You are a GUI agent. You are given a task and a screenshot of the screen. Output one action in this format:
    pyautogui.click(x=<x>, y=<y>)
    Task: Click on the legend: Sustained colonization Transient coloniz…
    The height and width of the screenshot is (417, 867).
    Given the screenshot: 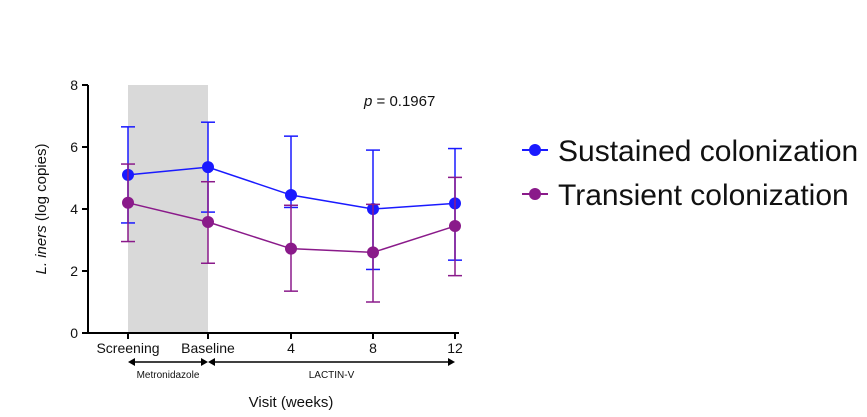 What is the action you would take?
    pyautogui.click(x=690, y=173)
    